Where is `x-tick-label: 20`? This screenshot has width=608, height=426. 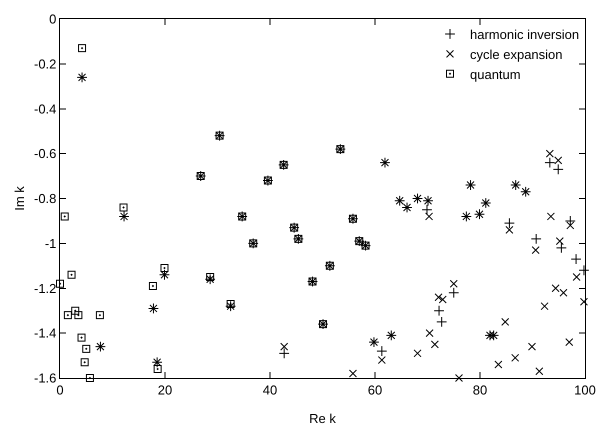
x-tick-label: 20 is located at coordinates (165, 390).